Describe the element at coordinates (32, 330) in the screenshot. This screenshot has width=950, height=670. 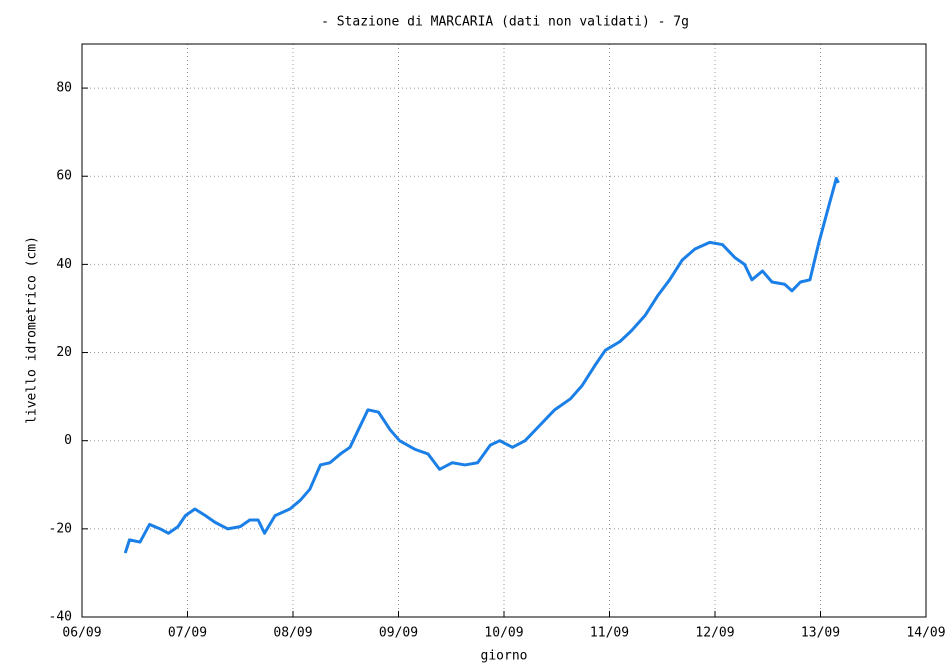
I see `y-axis-label: livello idrometrico (cm)` at that location.